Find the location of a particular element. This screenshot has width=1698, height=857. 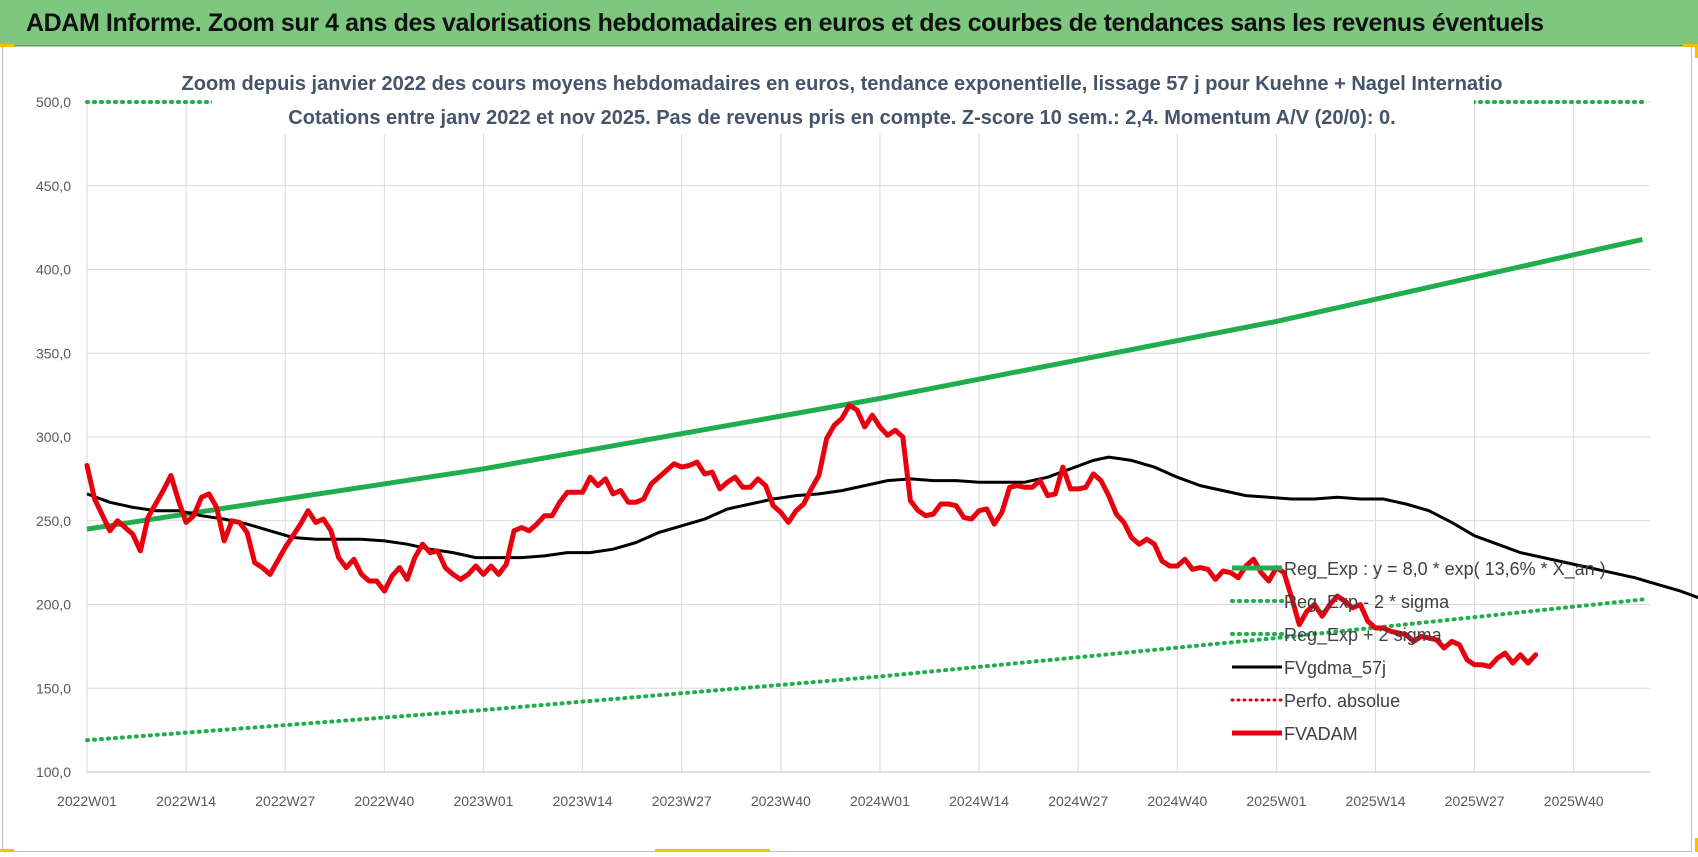

x-tick-label: 2025W14 is located at coordinates (1376, 801).